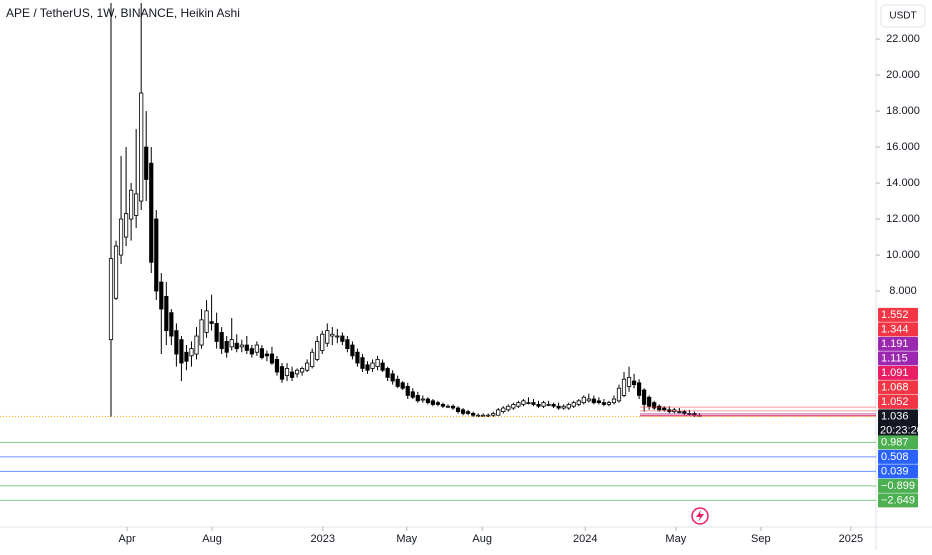 This screenshot has height=555, width=932. I want to click on price-label: 1.068, so click(895, 387).